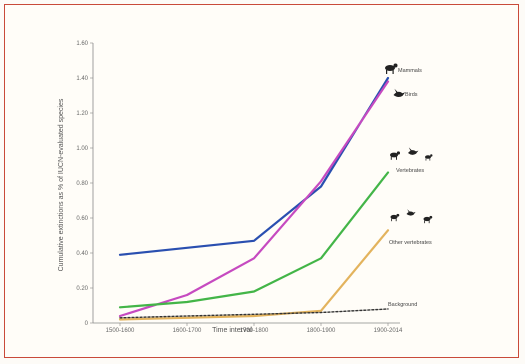 Image resolution: width=525 pixels, height=364 pixels. Describe the element at coordinates (254, 275) in the screenshot. I see `series-line-other-vertebrates` at that location.